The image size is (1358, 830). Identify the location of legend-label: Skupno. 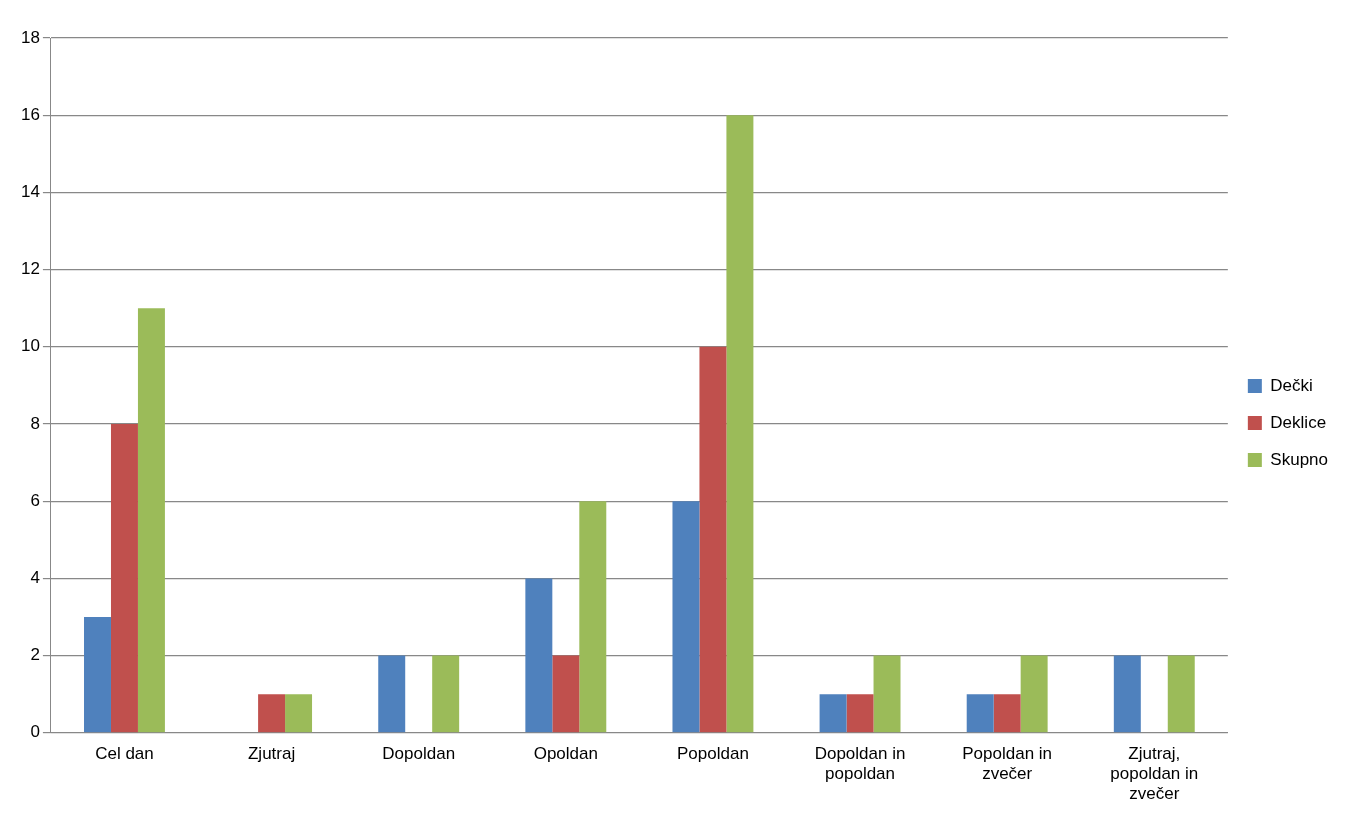
(1299, 459).